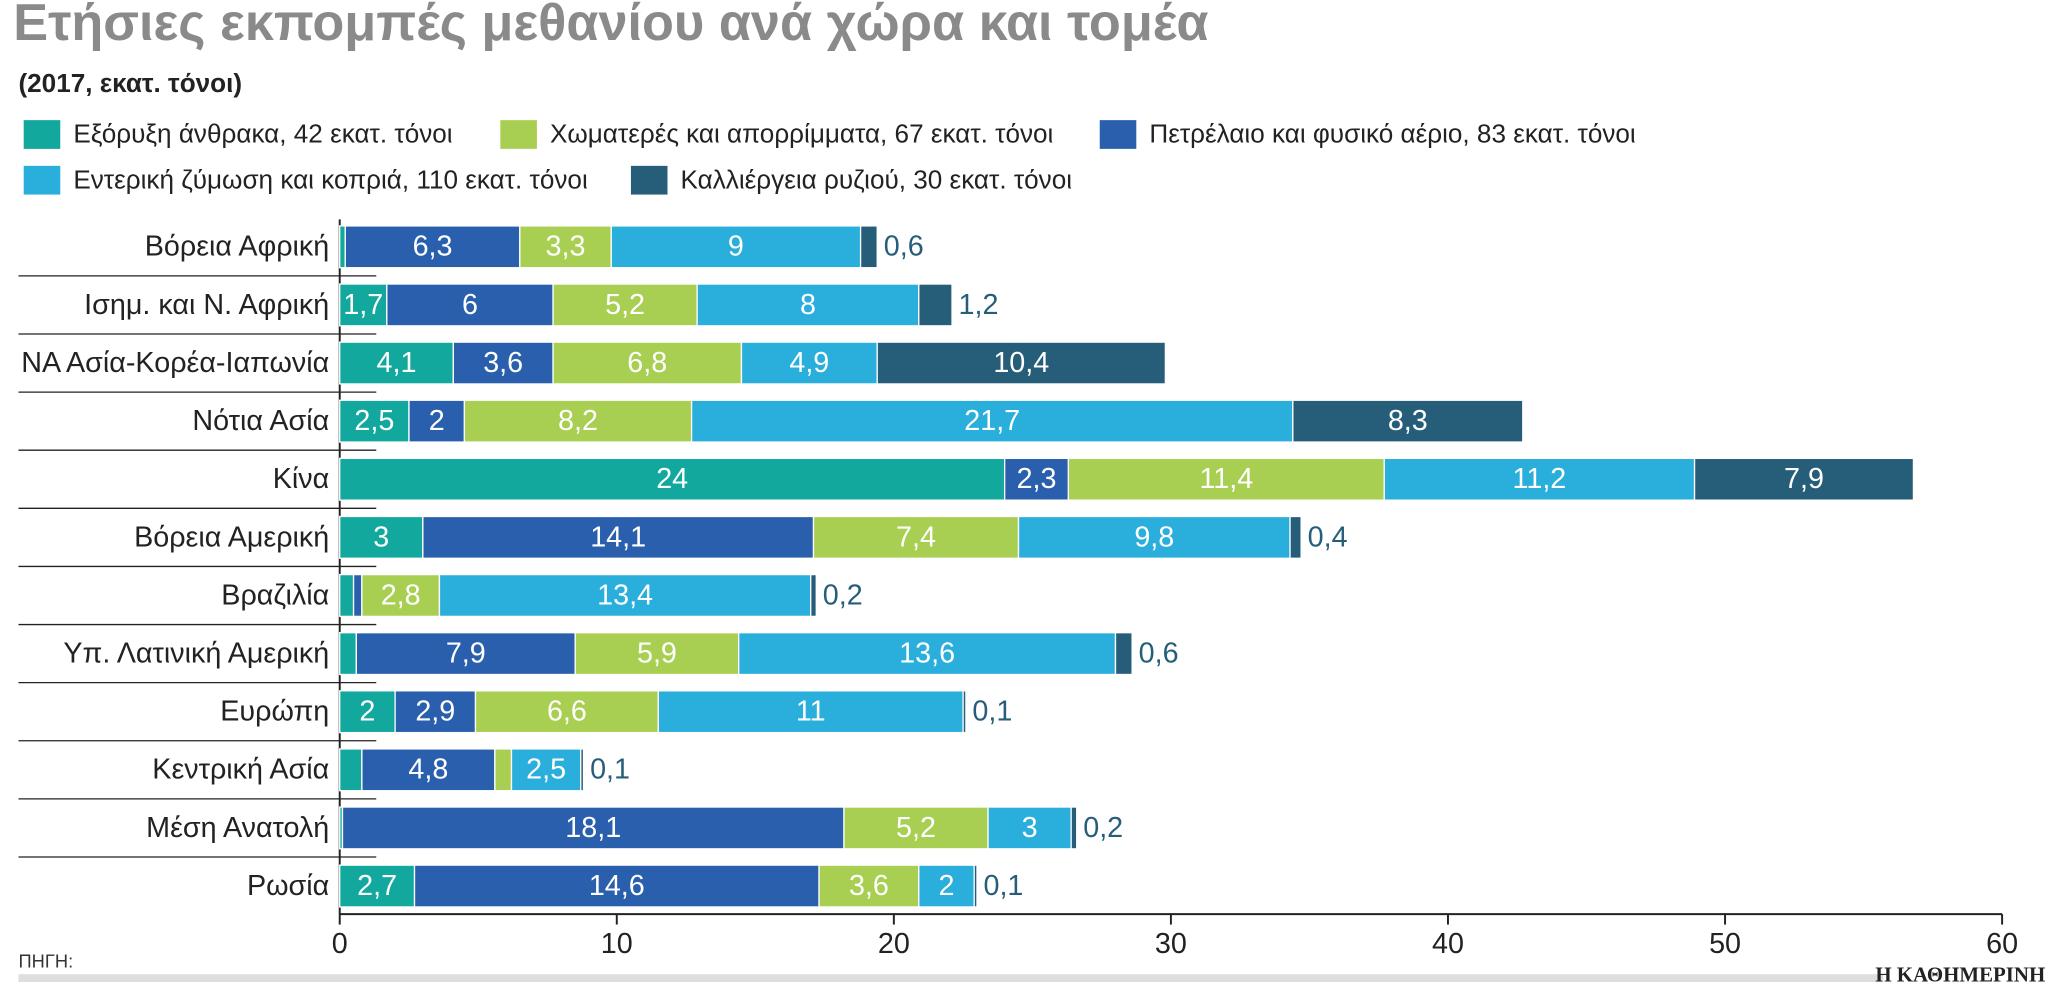 The width and height of the screenshot is (2048, 999). I want to click on category-label: ΝΑ Ασία-Κορέα-Ιαπωνία, so click(175, 363).